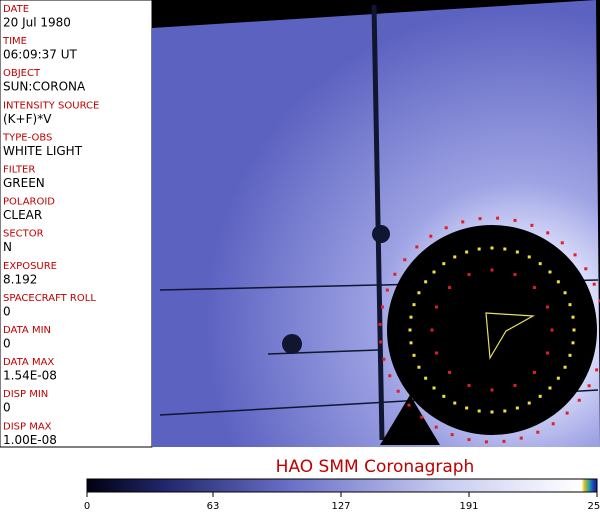  I want to click on field-label: SPACECRAFT ROLL, so click(49, 298).